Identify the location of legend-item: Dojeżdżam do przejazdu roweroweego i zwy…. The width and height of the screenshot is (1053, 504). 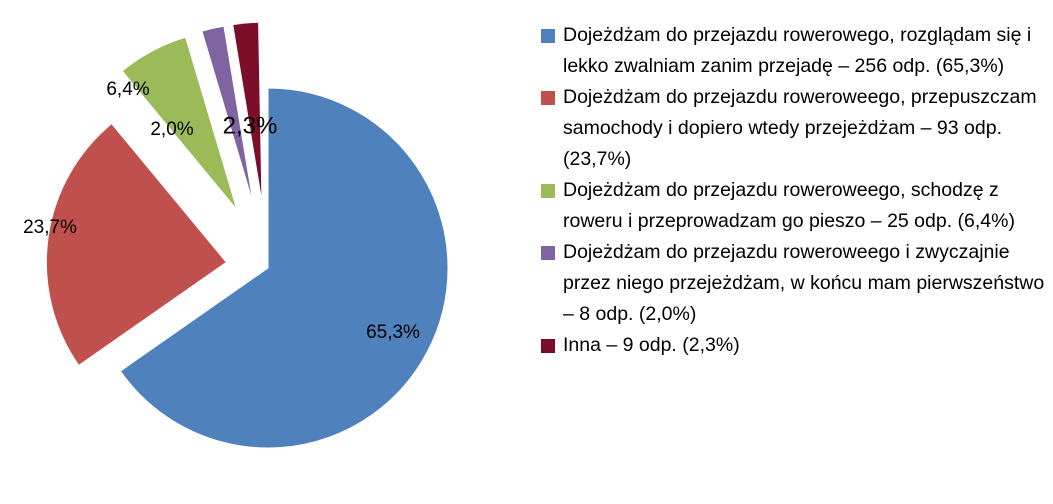
(793, 283).